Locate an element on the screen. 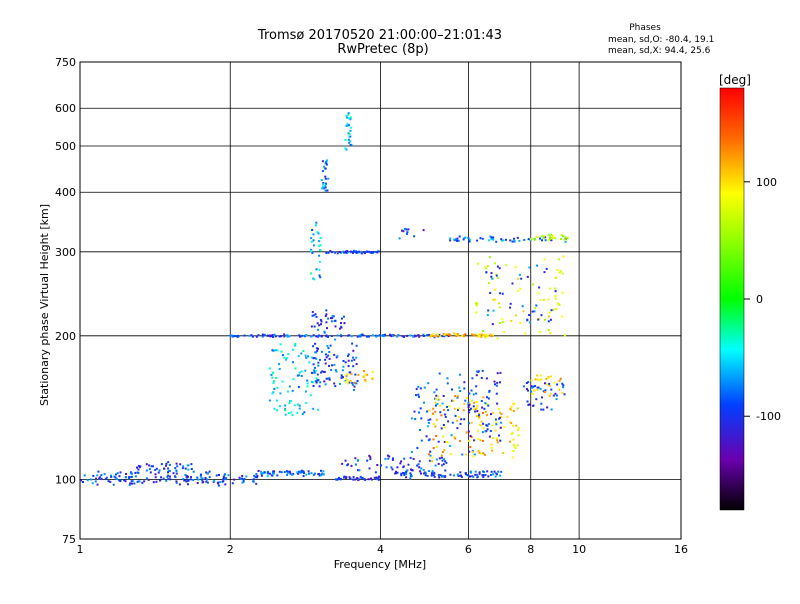  y-axis-ticks: 75 100 200 300 400 500 600 750 is located at coordinates (65, 301).